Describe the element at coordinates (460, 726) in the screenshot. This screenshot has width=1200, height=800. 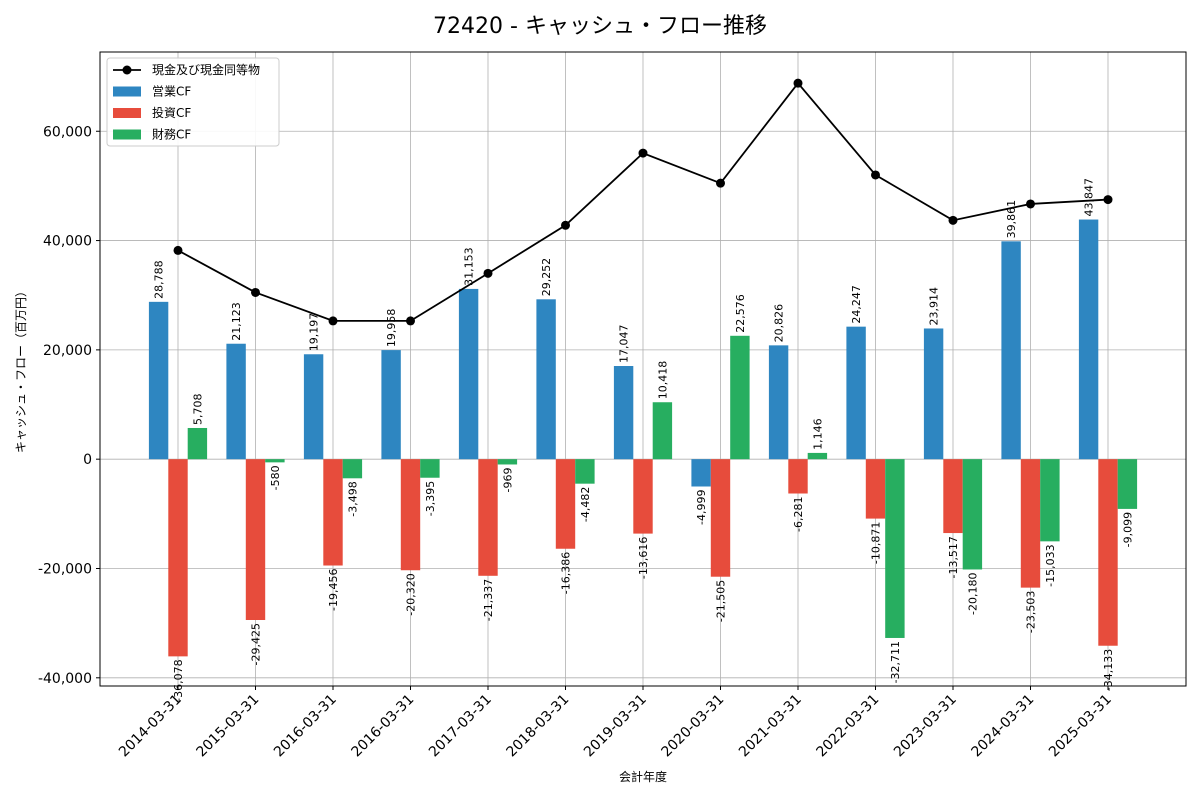
I see `x-tick-label: 2017-03-31` at that location.